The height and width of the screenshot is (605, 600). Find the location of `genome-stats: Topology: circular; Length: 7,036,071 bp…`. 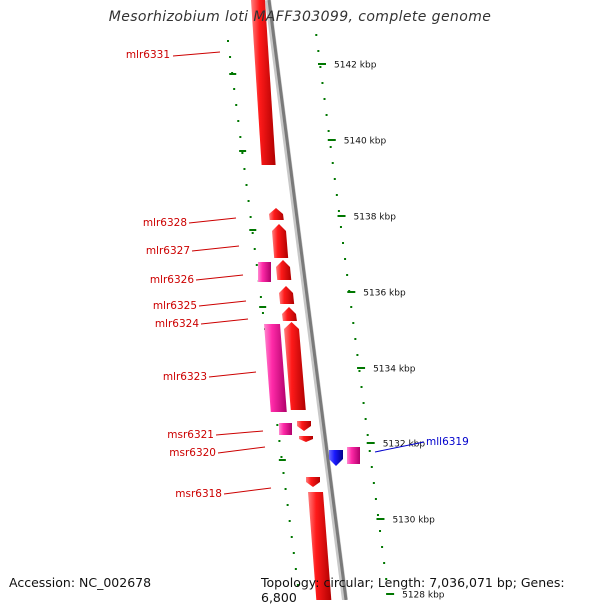

genome-stats: Topology: circular; Length: 7,036,071 bp… is located at coordinates (413, 590).